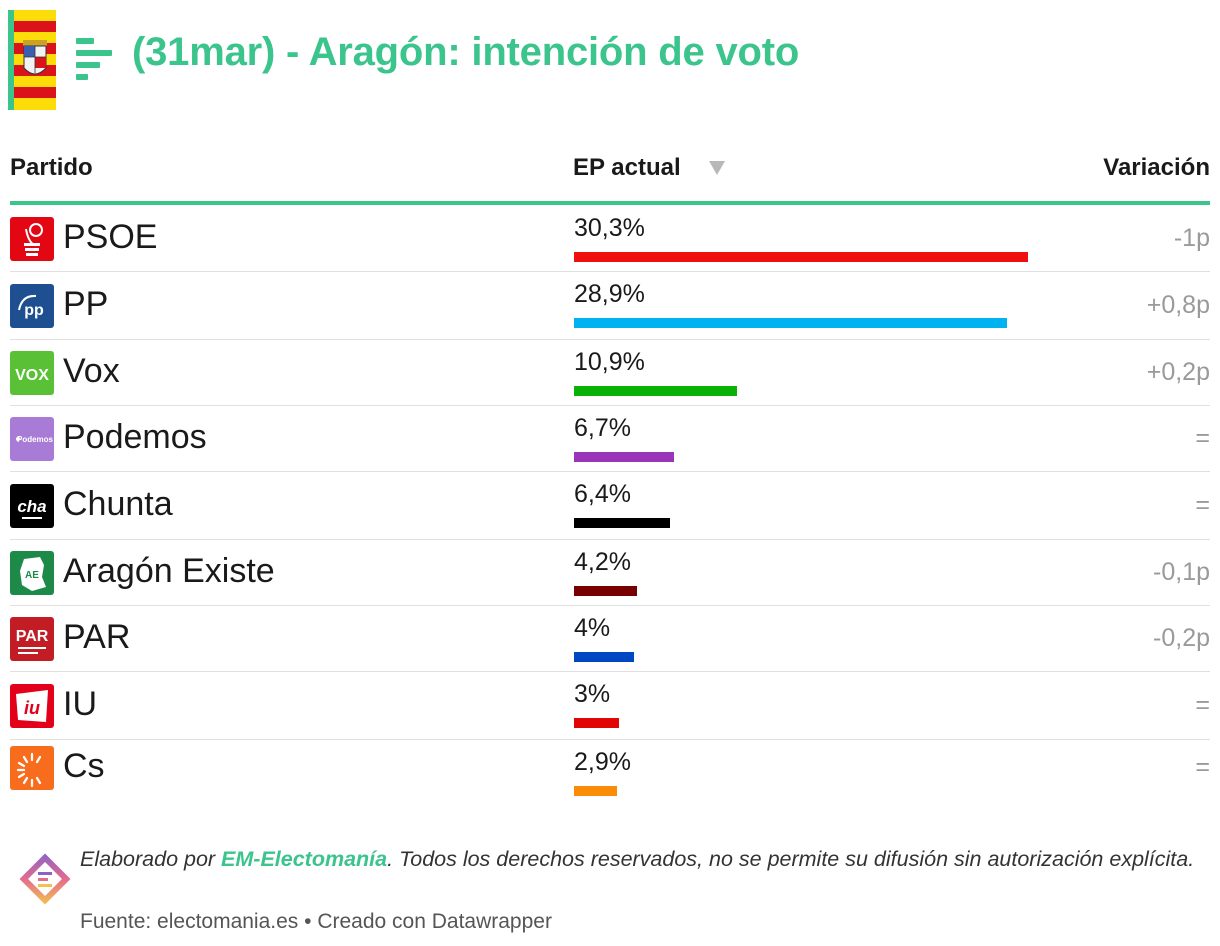 This screenshot has width=1220, height=946. Describe the element at coordinates (86, 304) in the screenshot. I see `party-name: PP` at that location.